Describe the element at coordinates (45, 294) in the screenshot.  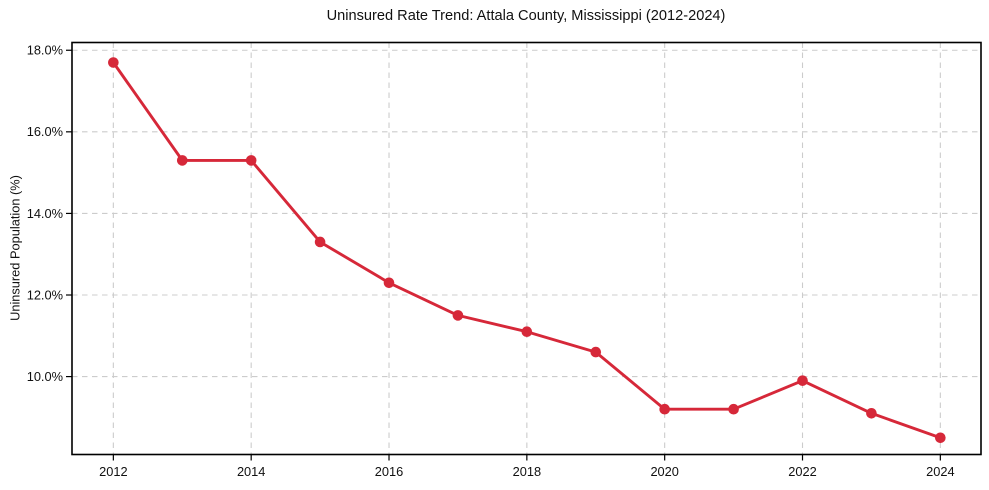
I see `y-tick-label: 12.0%` at that location.